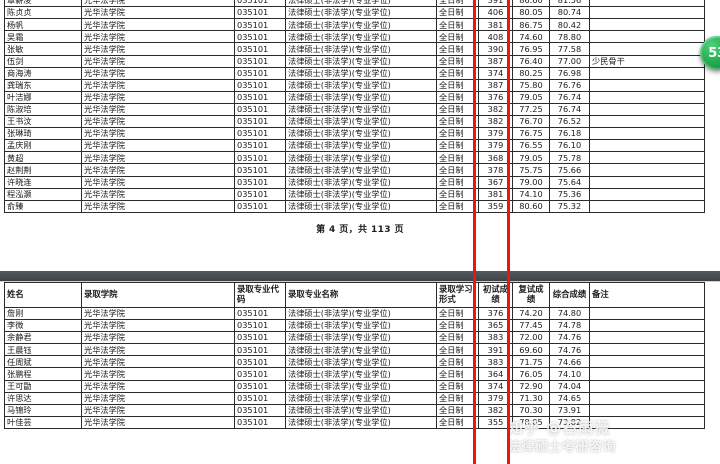 The width and height of the screenshot is (720, 464). Describe the element at coordinates (43, 422) in the screenshot. I see `admitted-name: 叶佳芸` at that location.